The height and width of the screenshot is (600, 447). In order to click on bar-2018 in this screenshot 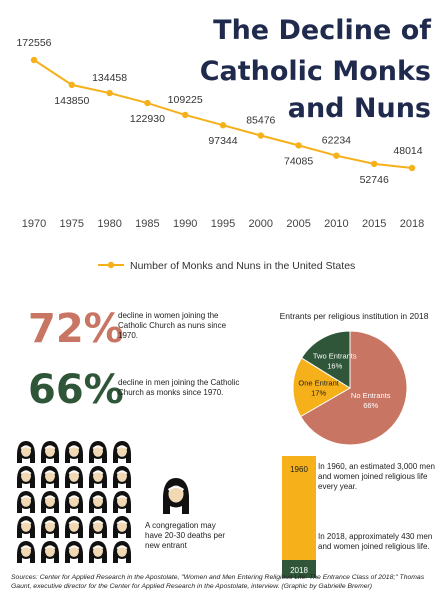, I will do `click(299, 569)`.